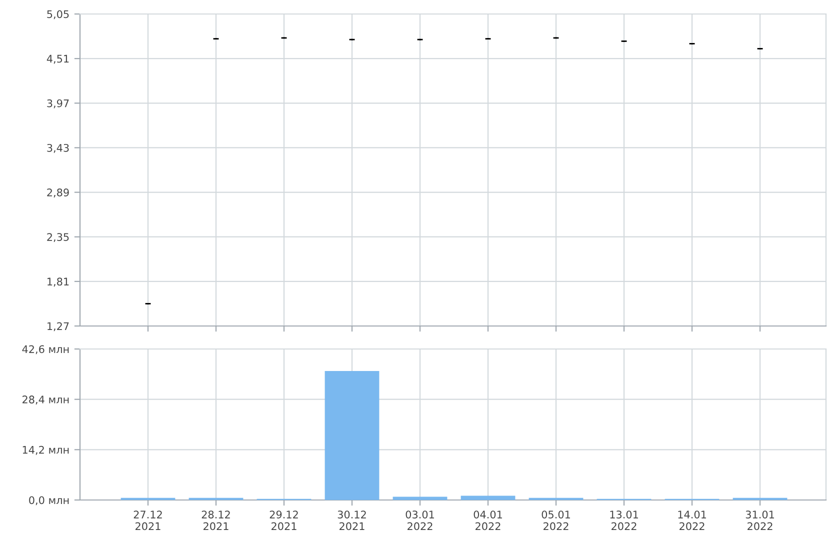 Image resolution: width=840 pixels, height=550 pixels. Describe the element at coordinates (284, 520) in the screenshot. I see `x-tick-label: 29.12 2021` at that location.